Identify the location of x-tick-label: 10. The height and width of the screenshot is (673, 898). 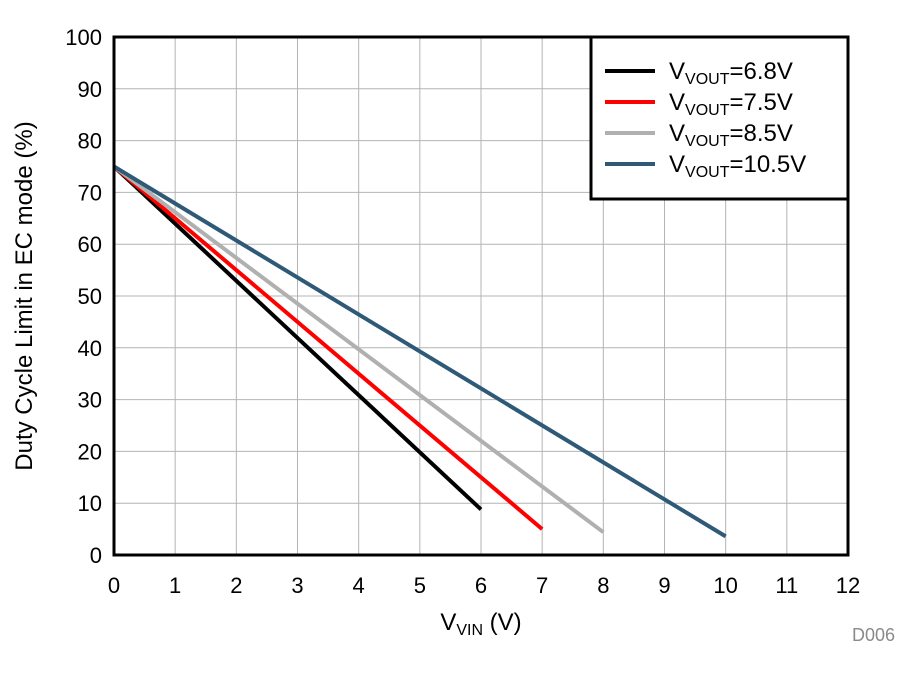
(725, 585).